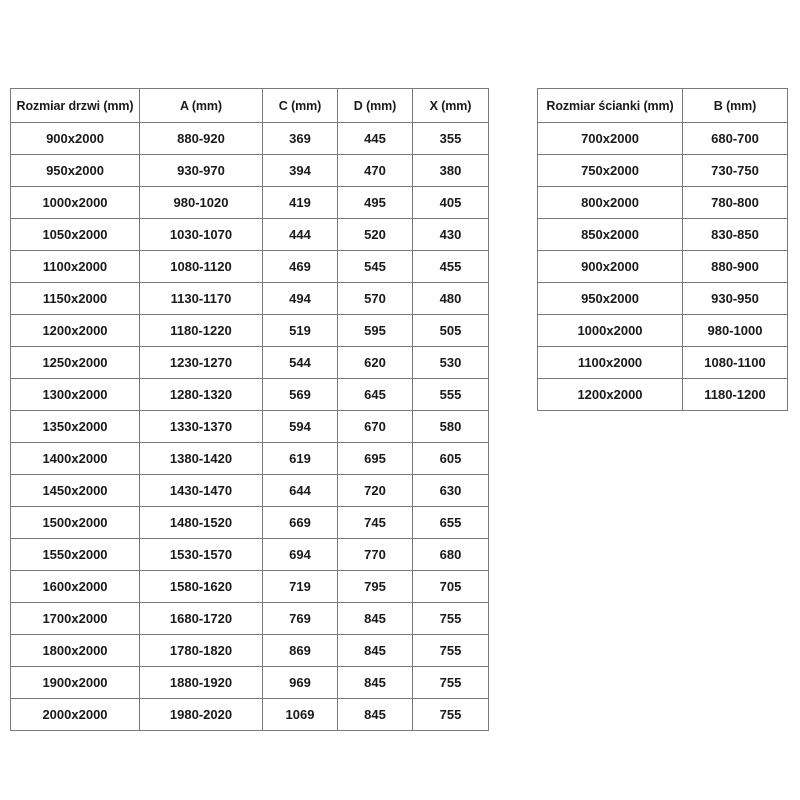 This screenshot has height=800, width=800. Describe the element at coordinates (75, 138) in the screenshot. I see `cell-door-size: 900x2000` at that location.